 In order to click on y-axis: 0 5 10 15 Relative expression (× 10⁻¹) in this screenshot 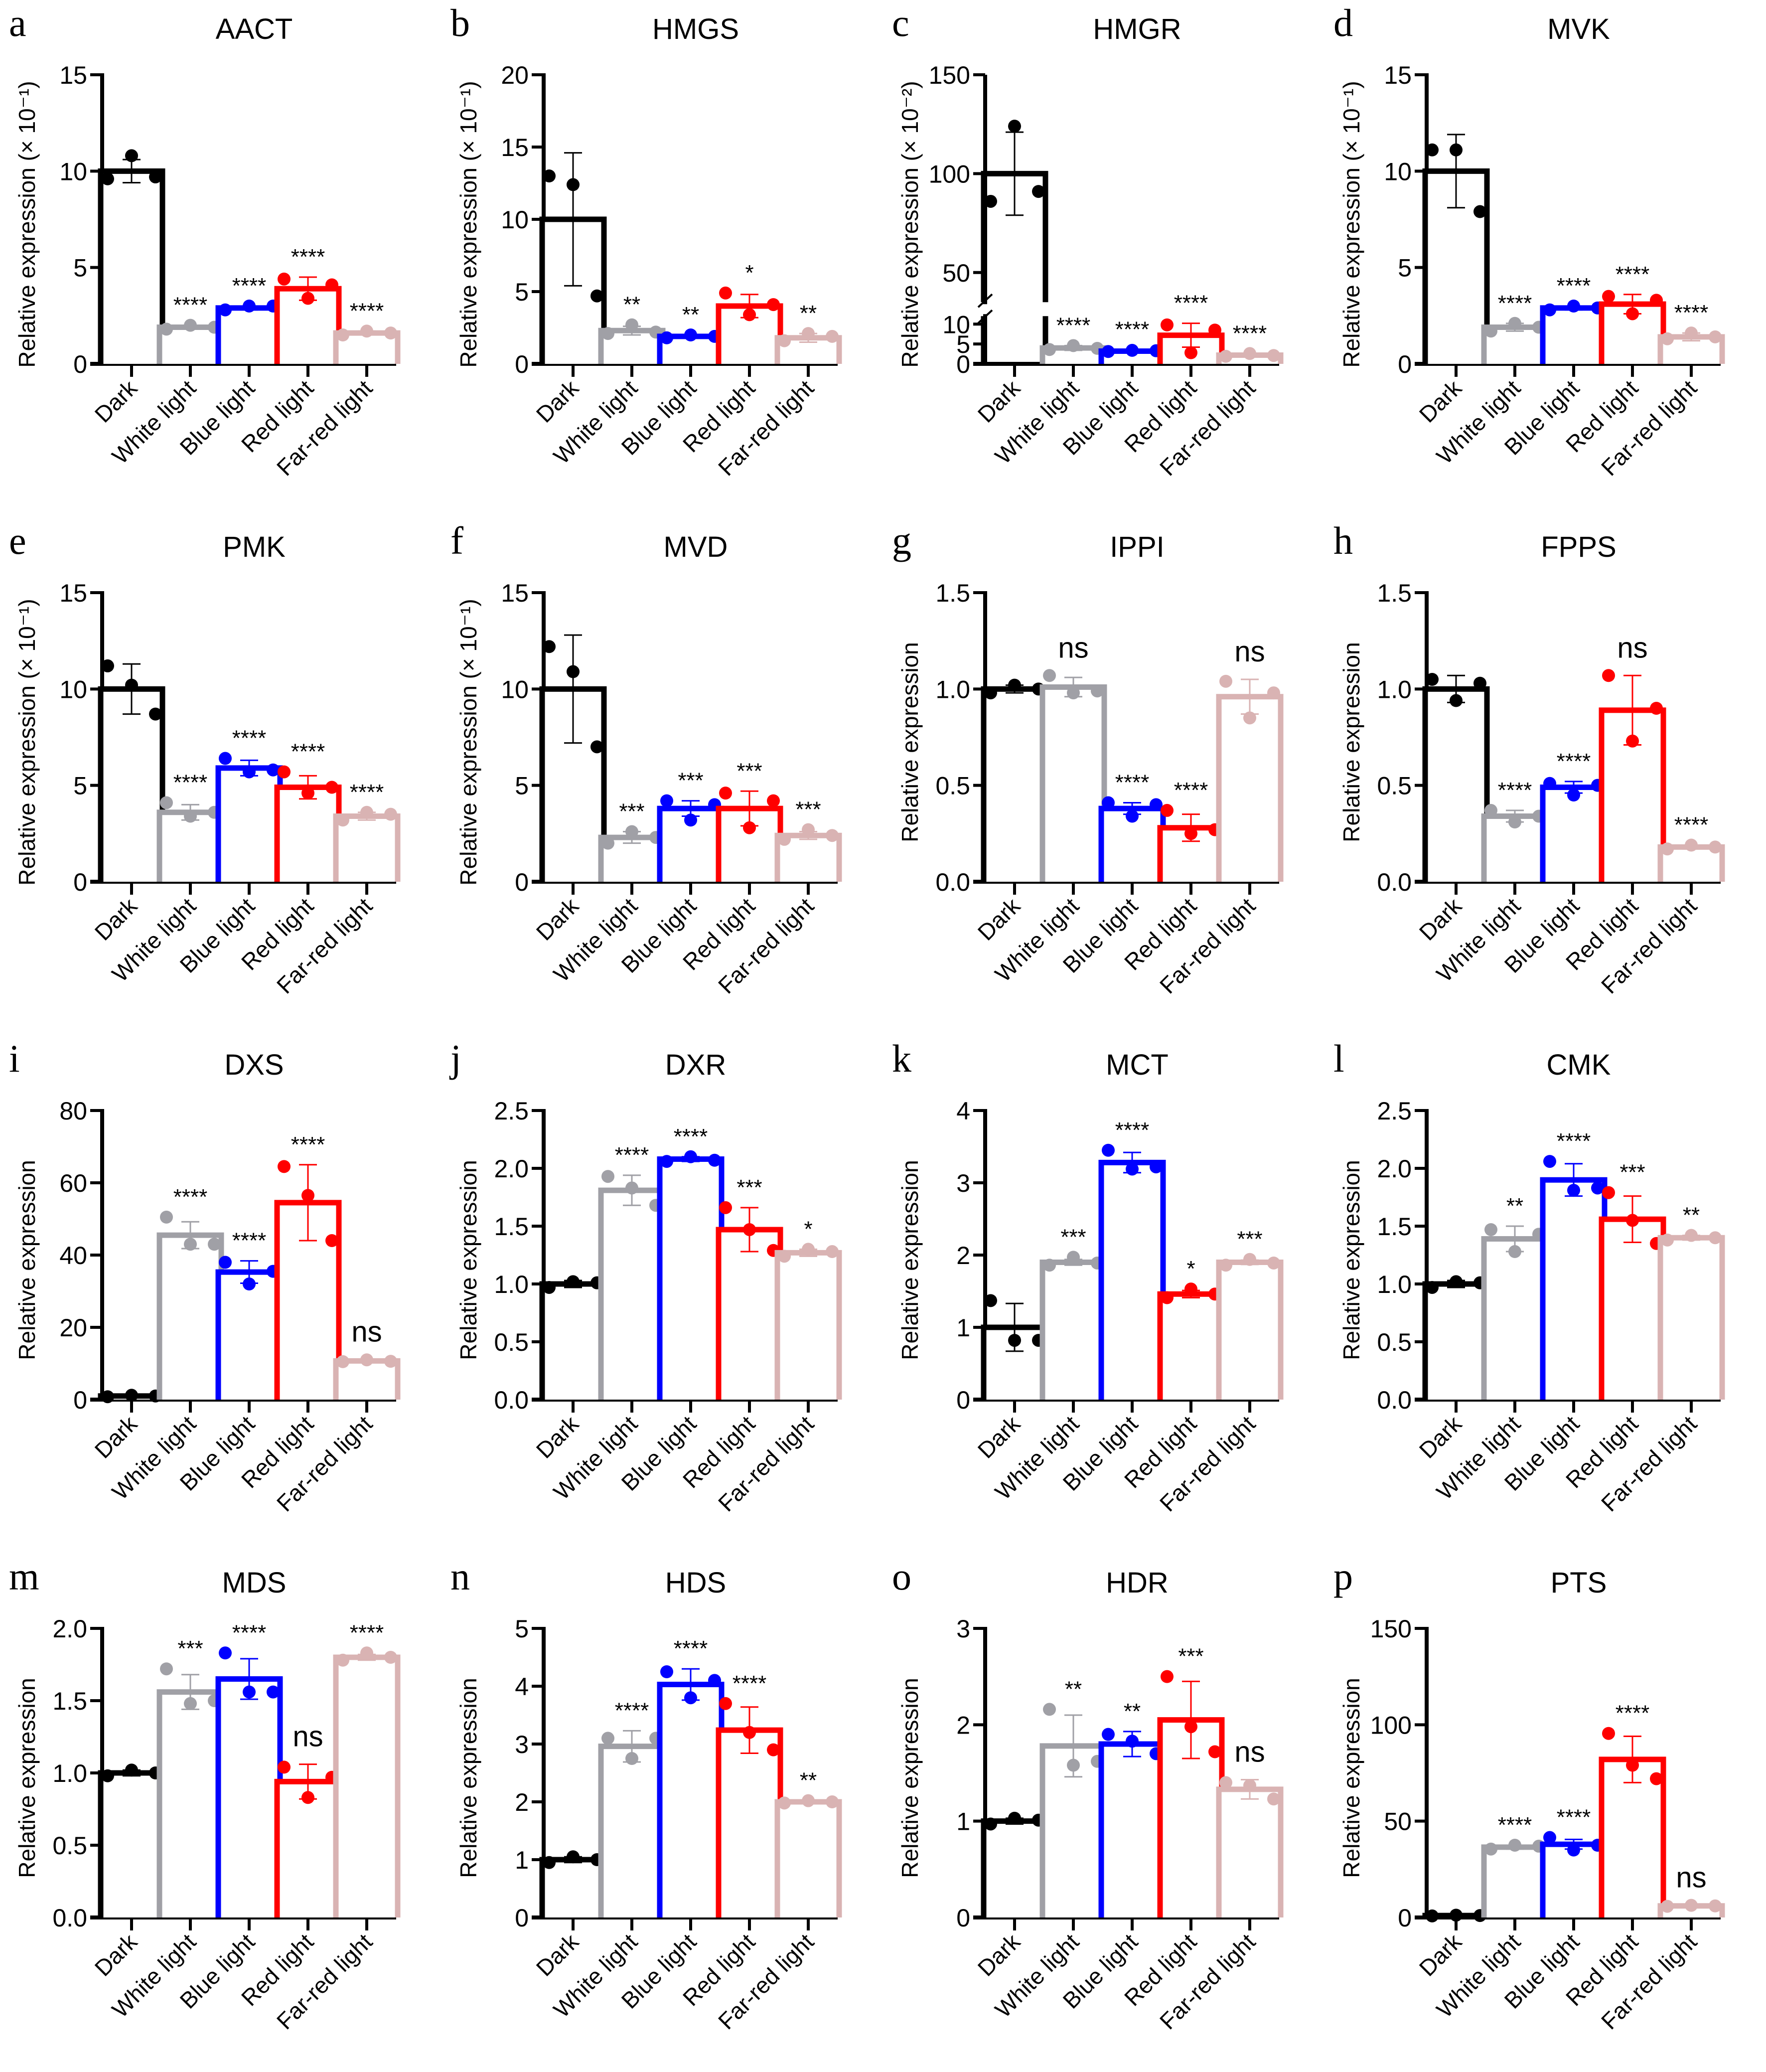, I will do `click(59, 220)`.